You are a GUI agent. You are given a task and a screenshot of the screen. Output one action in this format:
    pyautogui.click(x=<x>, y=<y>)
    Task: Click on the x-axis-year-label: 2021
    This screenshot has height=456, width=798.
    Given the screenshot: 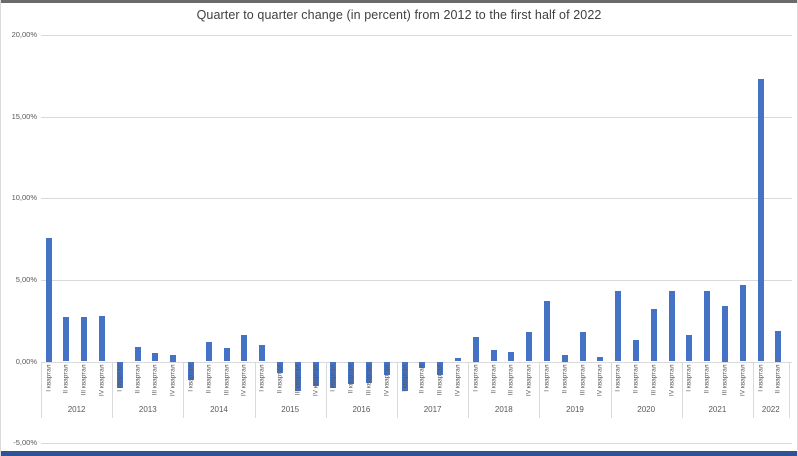 What is the action you would take?
    pyautogui.click(x=717, y=409)
    